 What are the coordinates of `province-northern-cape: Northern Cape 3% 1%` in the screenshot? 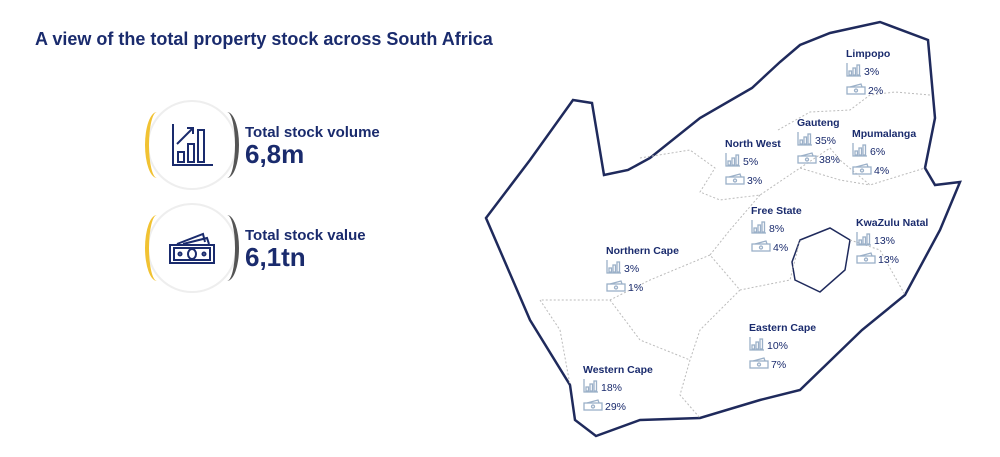 It's located at (642, 270).